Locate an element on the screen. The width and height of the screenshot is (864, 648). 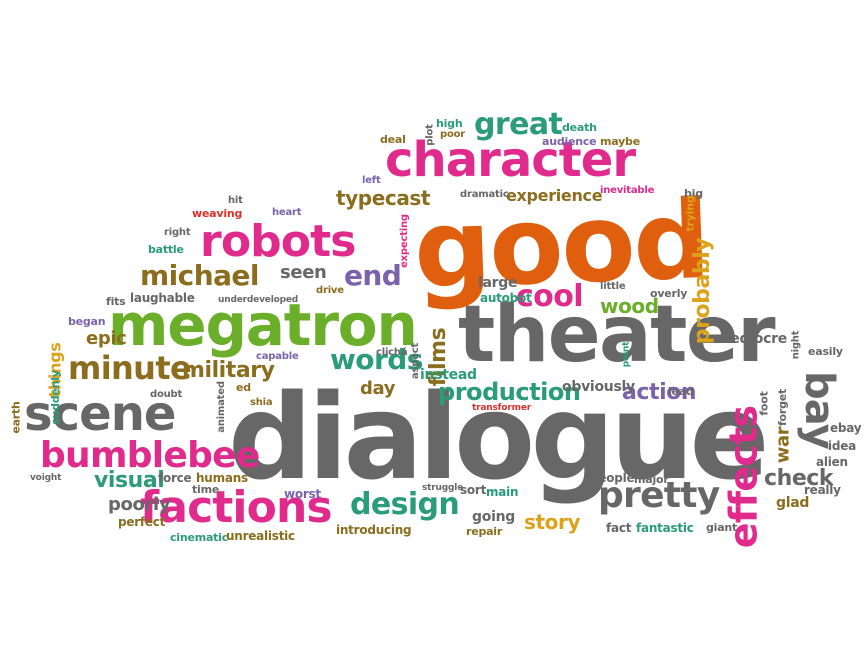
word-mediocre: mediocre is located at coordinates (751, 339).